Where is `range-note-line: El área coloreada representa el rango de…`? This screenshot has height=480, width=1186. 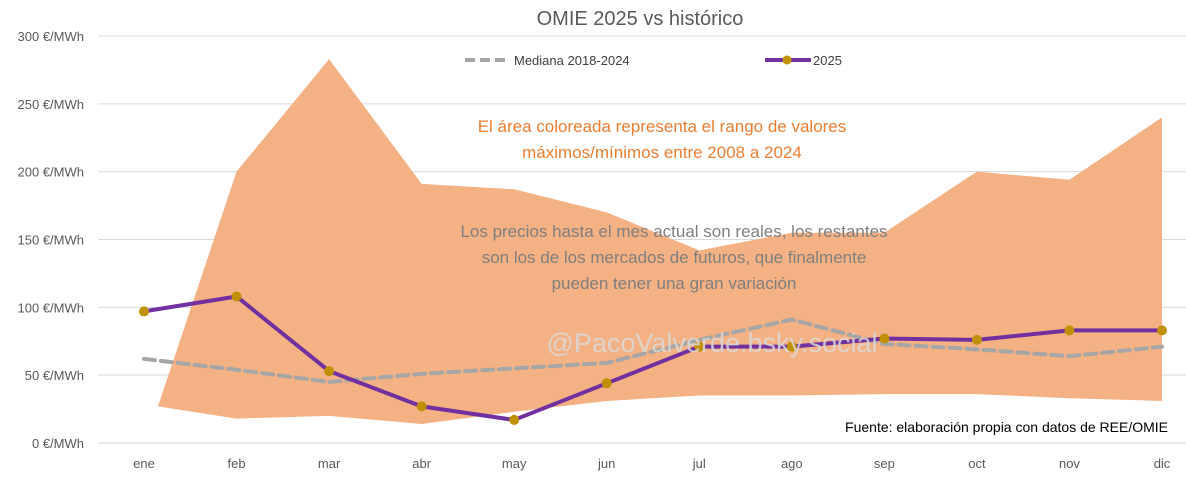
range-note-line: El área coloreada representa el rango de… is located at coordinates (662, 126).